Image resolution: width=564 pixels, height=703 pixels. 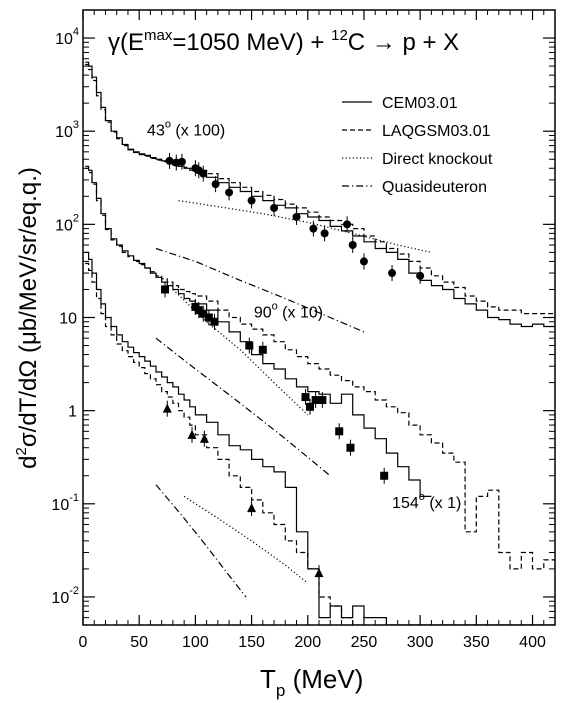 I want to click on chart-title: γ(Emax=1050 MeV) + 12C → p + X, so click(x=283, y=41).